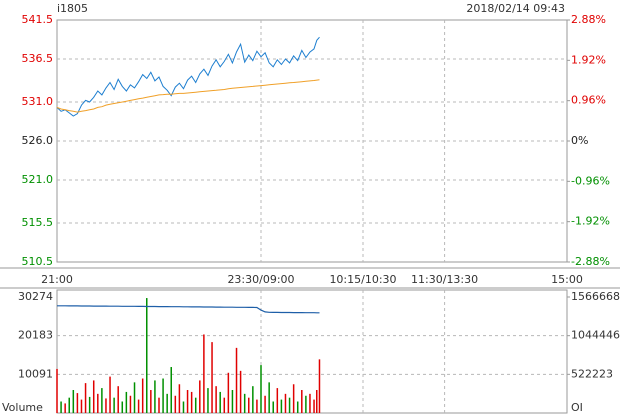 The image size is (620, 420). Describe the element at coordinates (590, 221) in the screenshot. I see `y2-tick-label: -1.92%` at that location.